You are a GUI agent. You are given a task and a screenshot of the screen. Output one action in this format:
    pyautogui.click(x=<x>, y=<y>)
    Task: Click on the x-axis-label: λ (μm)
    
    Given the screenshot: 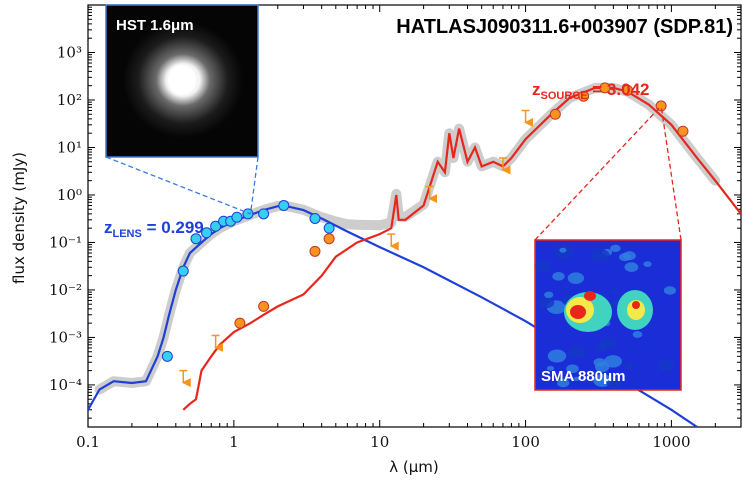 What is the action you would take?
    pyautogui.click(x=414, y=467)
    